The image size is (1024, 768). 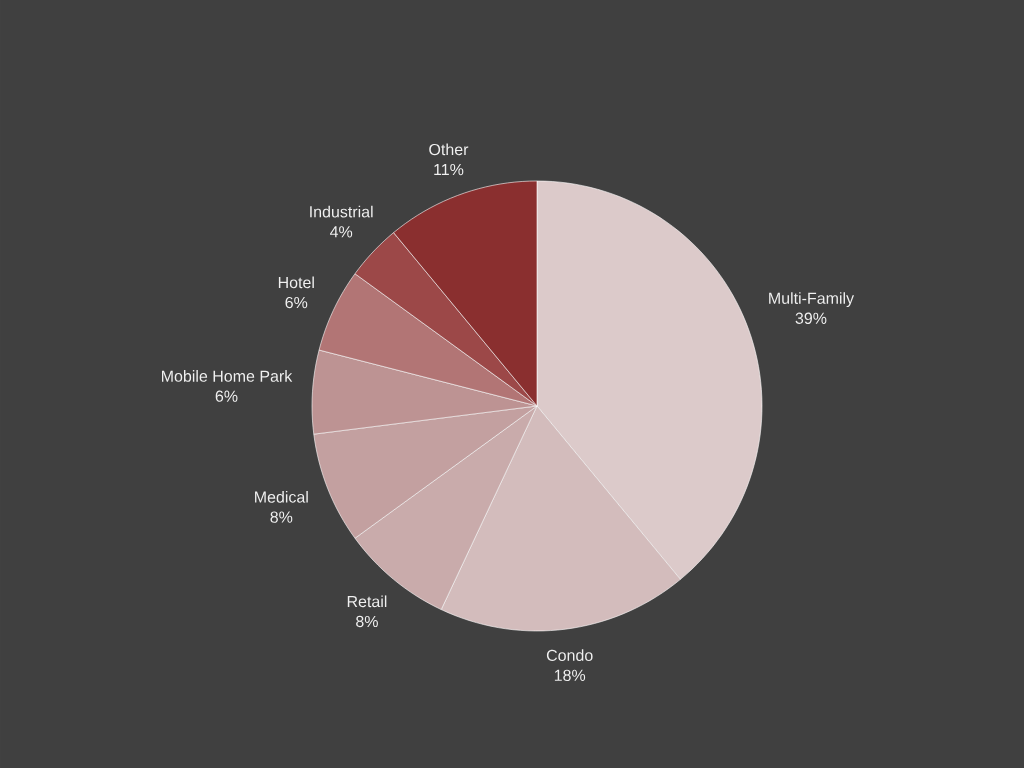 I want to click on data-label: 11%, so click(x=449, y=169).